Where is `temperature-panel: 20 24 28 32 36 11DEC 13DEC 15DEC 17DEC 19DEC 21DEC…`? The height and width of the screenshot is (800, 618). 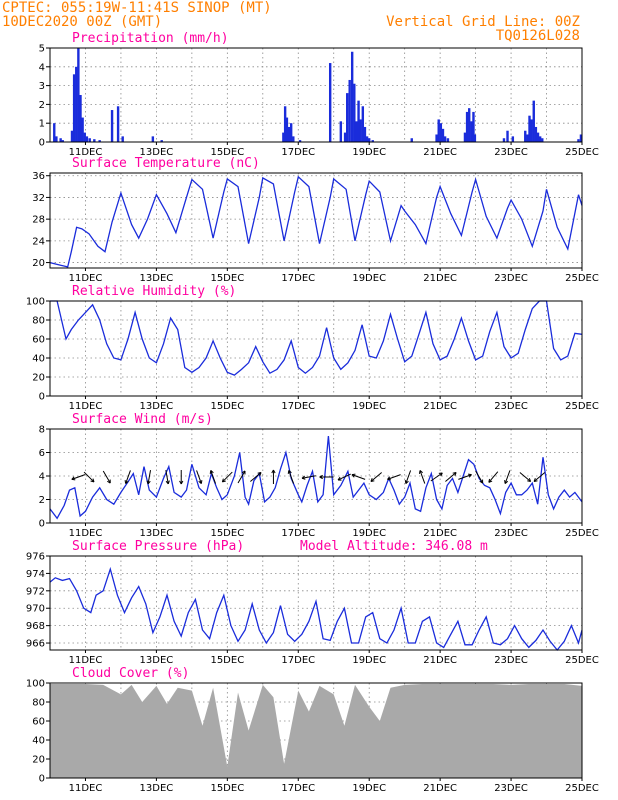
temperature-panel: 20 24 28 32 36 11DEC 13DEC 15DEC 17DEC 19DEC 21DEC… is located at coordinates (315, 220).